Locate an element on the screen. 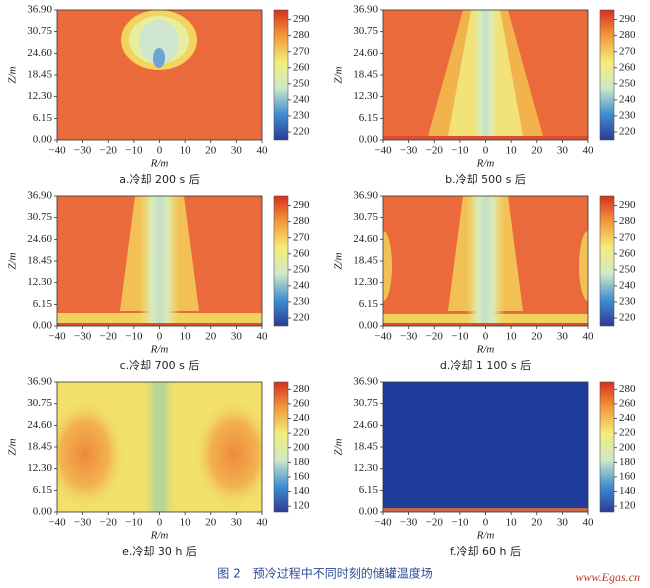 The width and height of the screenshot is (650, 588). colorbar-tick-label: 120 is located at coordinates (627, 506).